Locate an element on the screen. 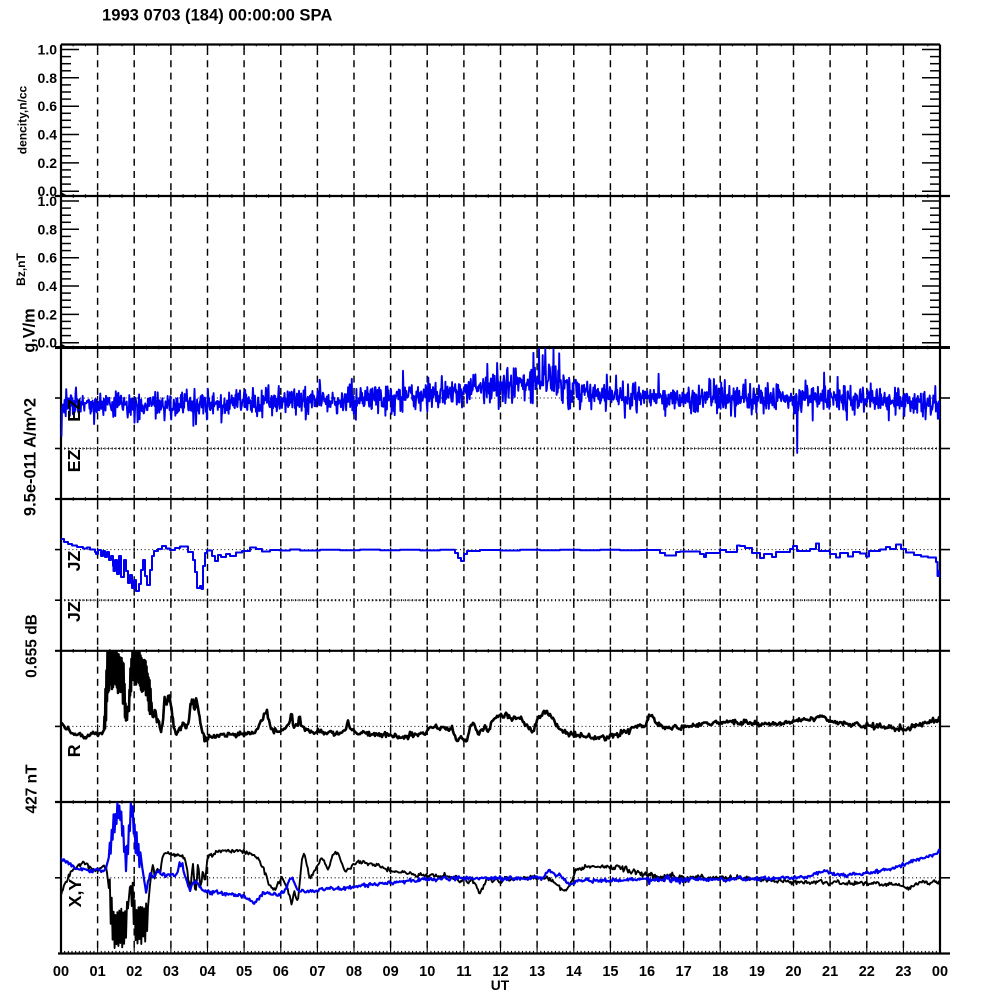  svg-text: 10 is located at coordinates (427, 972).